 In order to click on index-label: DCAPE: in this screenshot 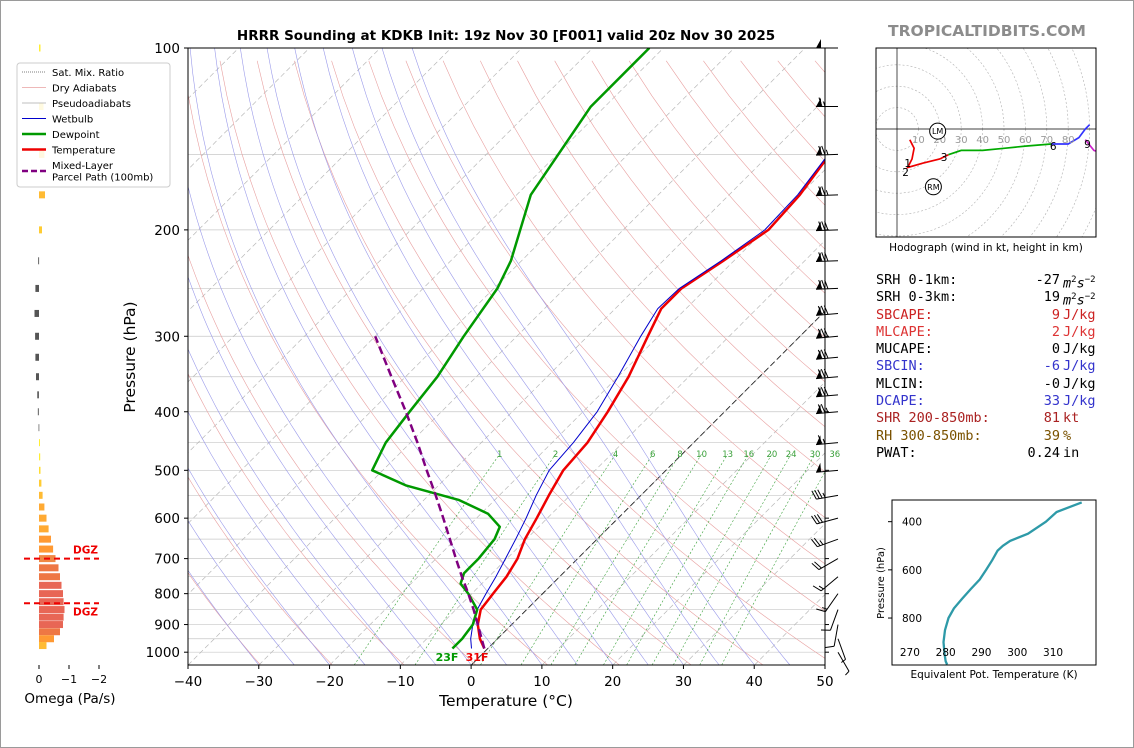, I will do `click(900, 401)`.